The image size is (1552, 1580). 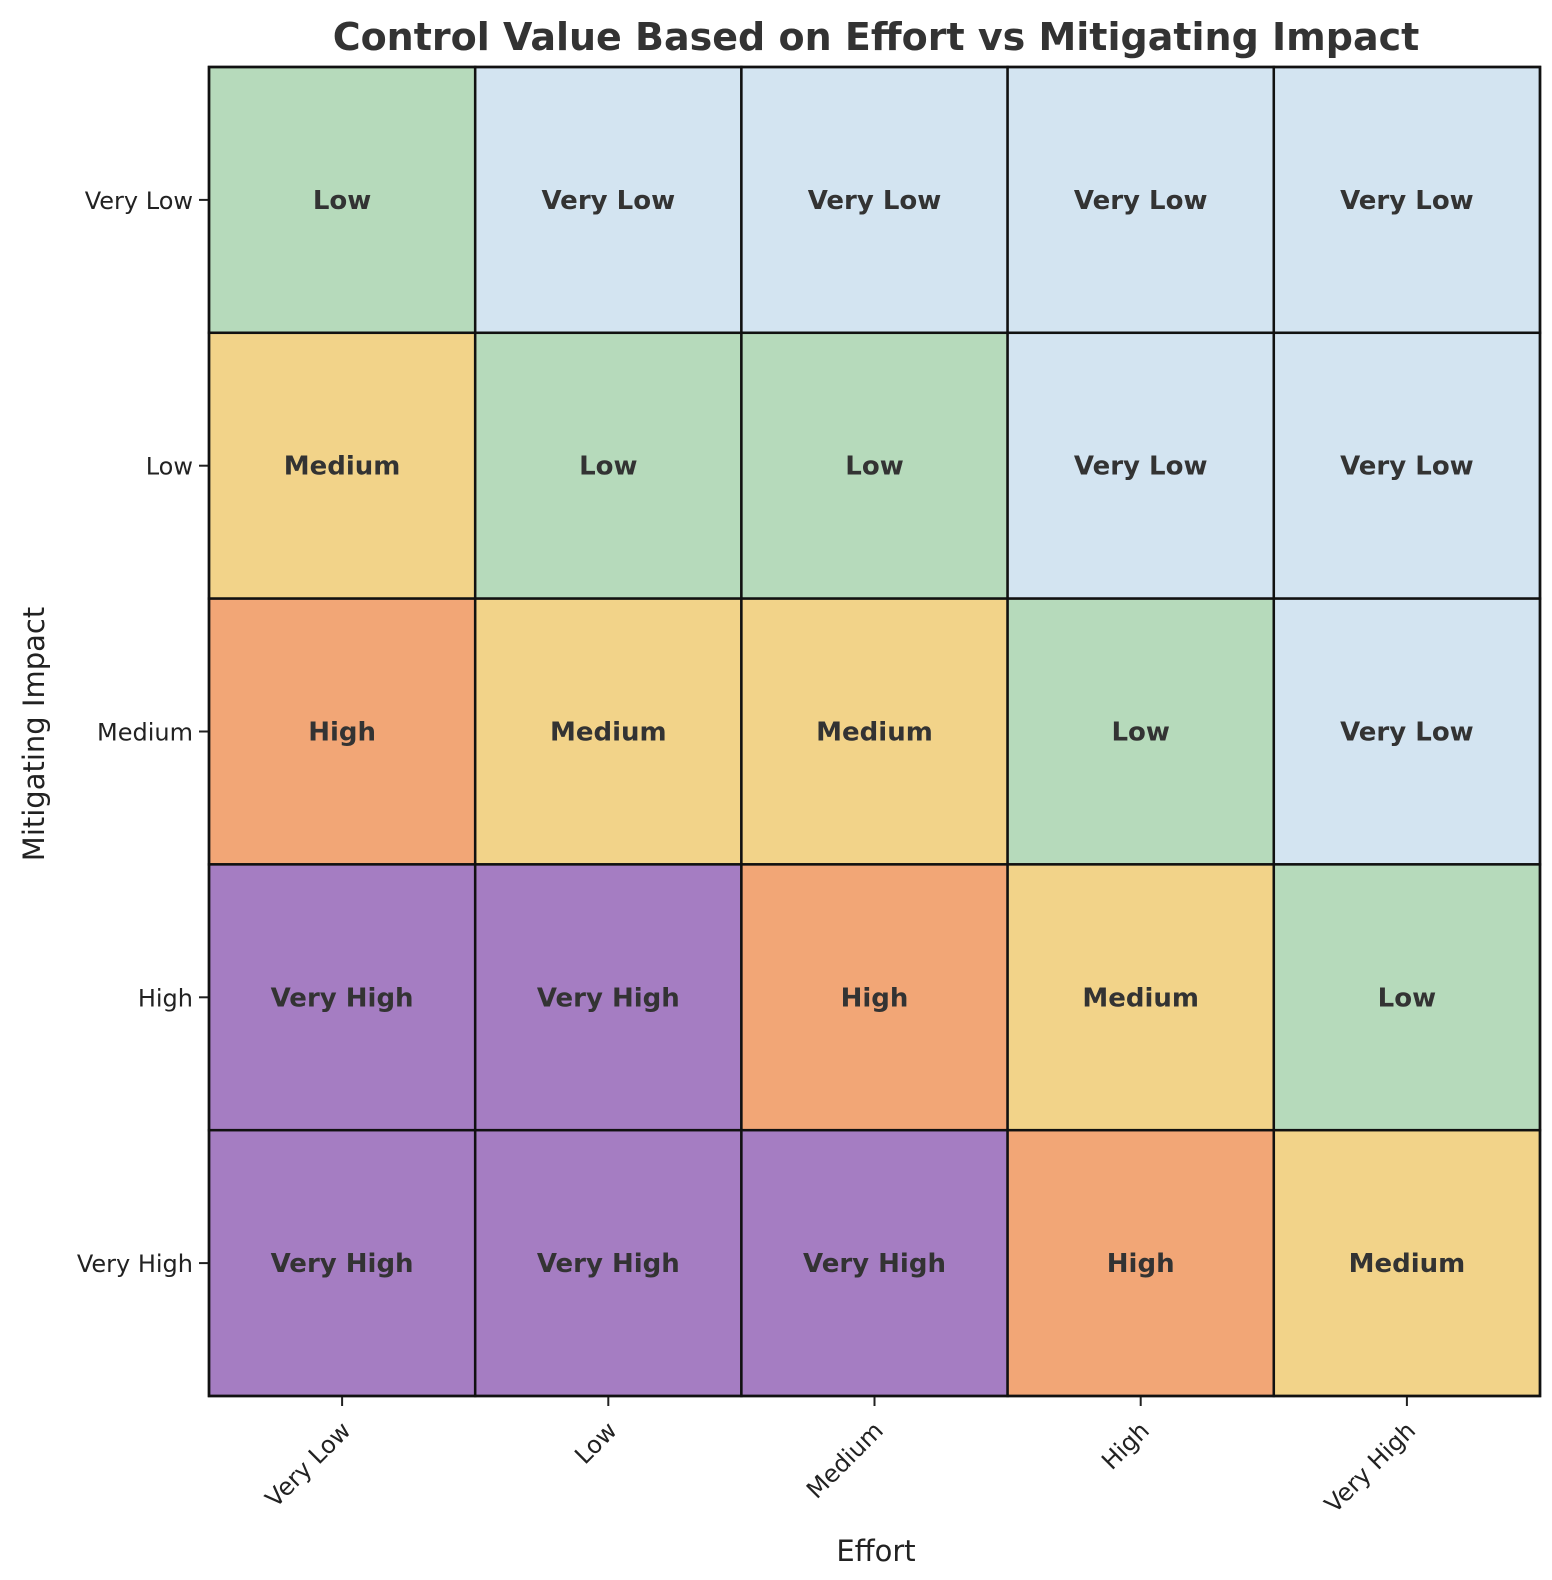 I want to click on cell-label-r2-c2: Medium, so click(x=874, y=733).